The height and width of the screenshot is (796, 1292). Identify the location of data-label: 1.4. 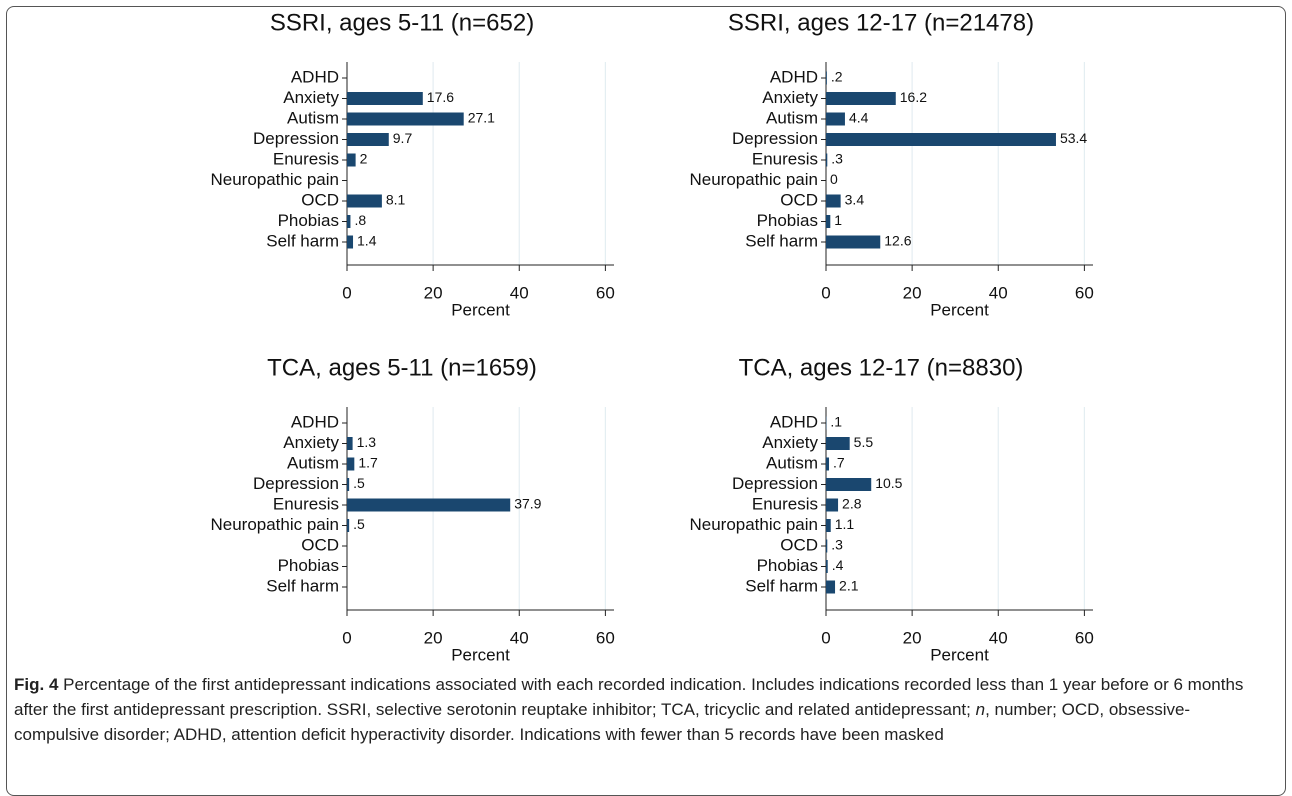
(367, 241).